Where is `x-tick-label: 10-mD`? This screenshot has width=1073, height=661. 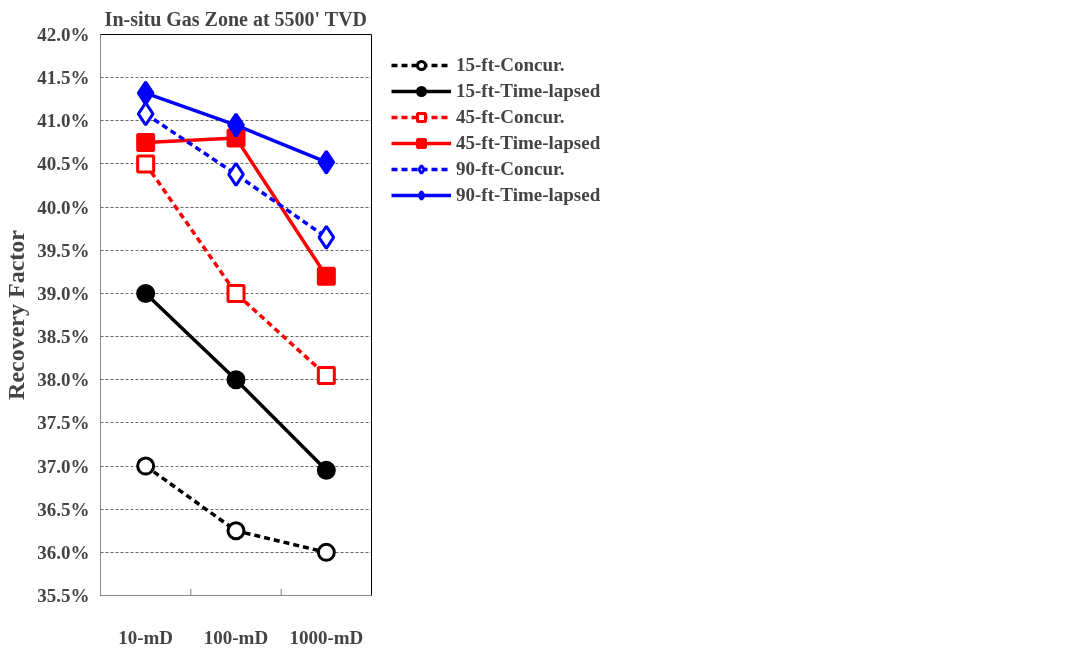
x-tick-label: 10-mD is located at coordinates (146, 637).